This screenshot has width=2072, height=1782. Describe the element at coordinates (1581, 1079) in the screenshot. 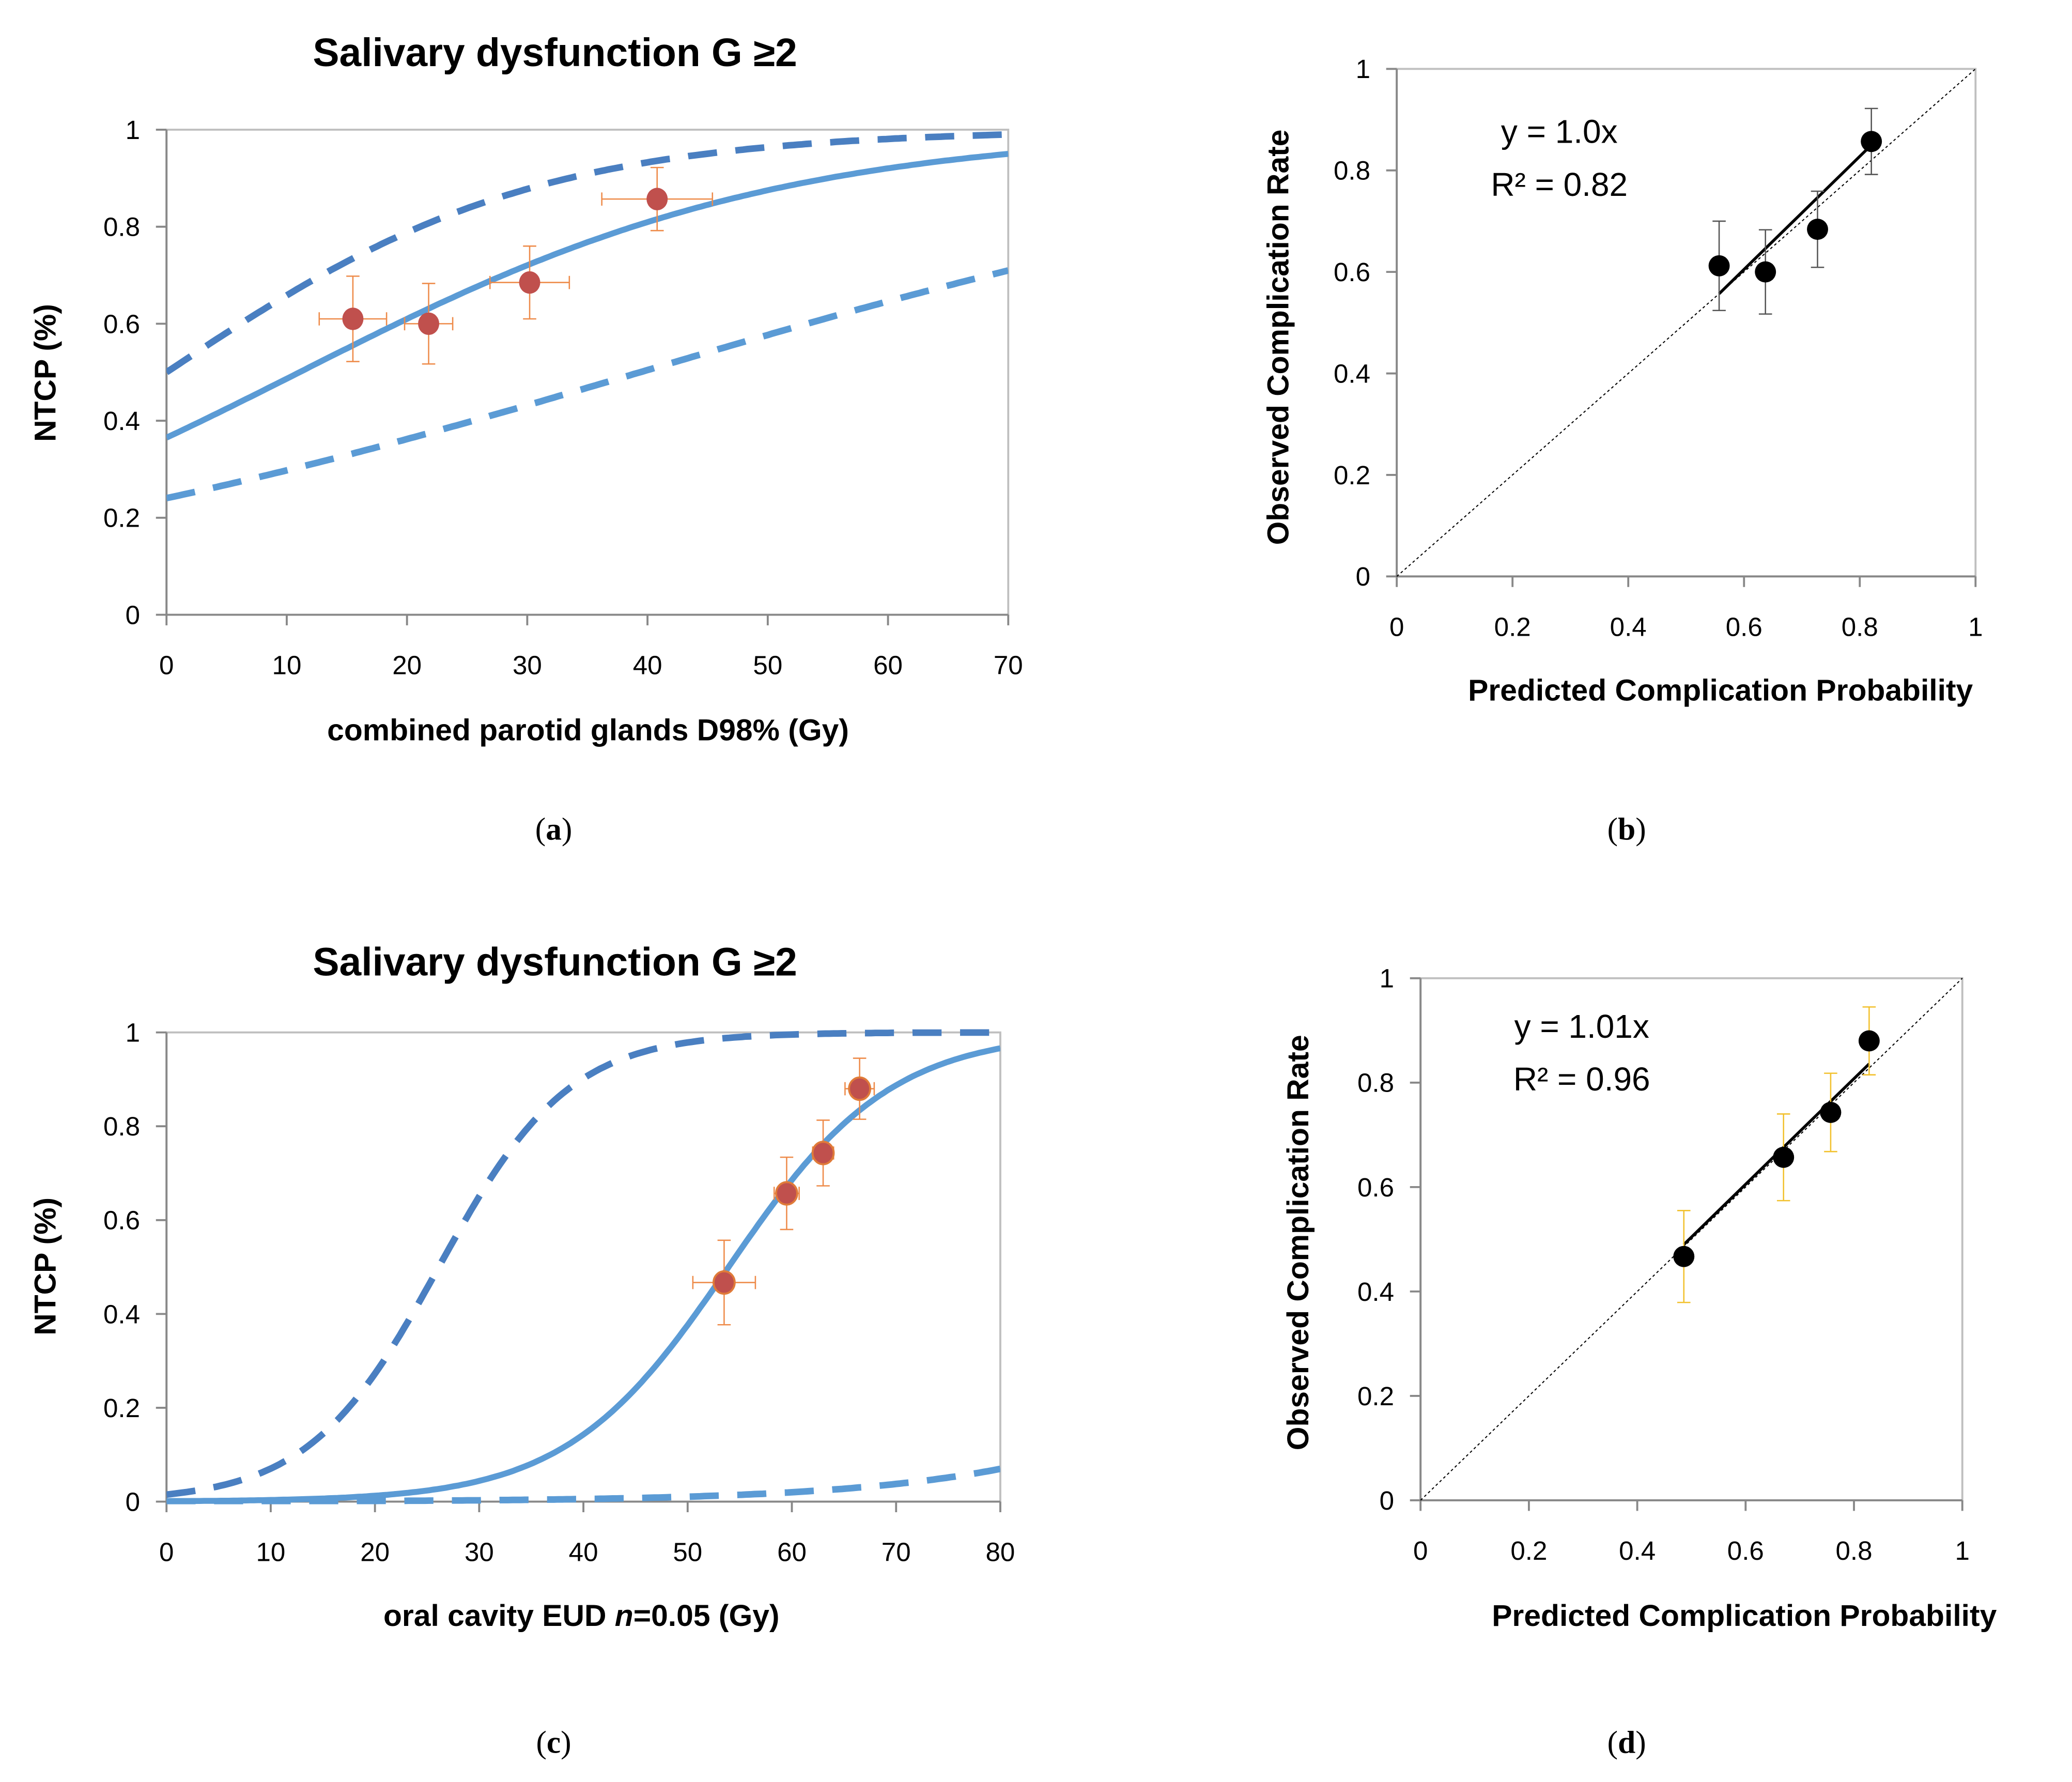

I see `r2-label: R² = 0.96` at that location.